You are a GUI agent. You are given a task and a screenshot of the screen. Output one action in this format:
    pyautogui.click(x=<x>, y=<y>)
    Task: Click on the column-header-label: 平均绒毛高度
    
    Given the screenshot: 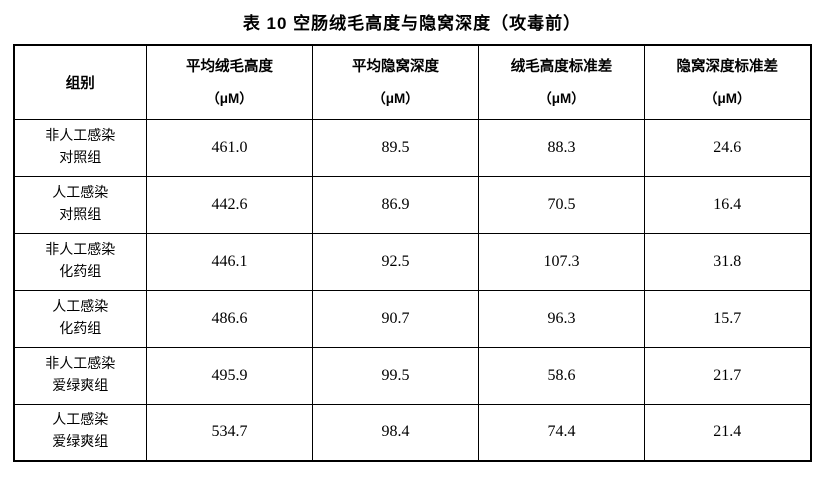 What is the action you would take?
    pyautogui.click(x=229, y=67)
    